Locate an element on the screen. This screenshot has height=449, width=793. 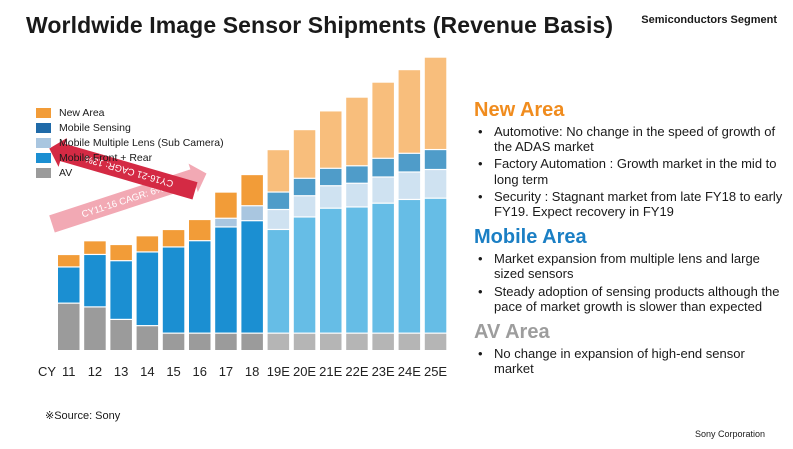
bar-segment-mobile-front-rear-24E is located at coordinates (409, 266).